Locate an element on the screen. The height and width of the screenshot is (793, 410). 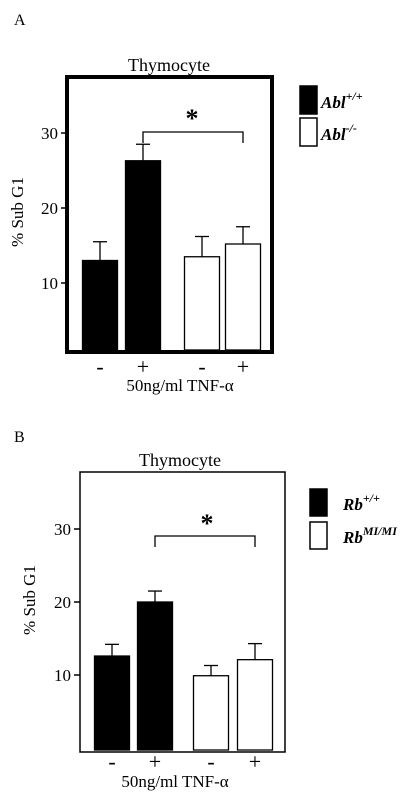
y-axis-label-a: % Sub G1 is located at coordinates (17, 212).